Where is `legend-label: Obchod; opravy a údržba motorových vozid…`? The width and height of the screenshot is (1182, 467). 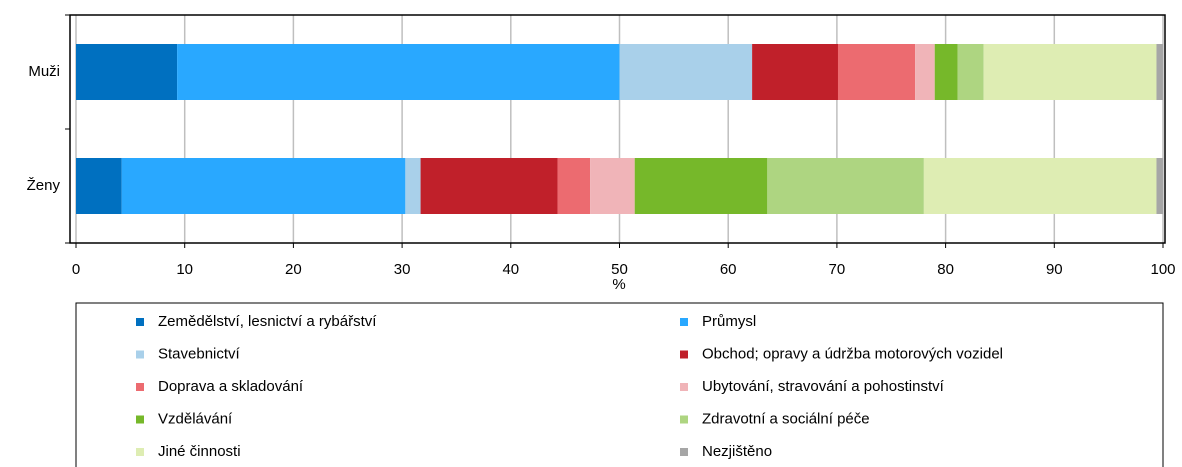 legend-label: Obchod; opravy a údržba motorových vozid… is located at coordinates (852, 353).